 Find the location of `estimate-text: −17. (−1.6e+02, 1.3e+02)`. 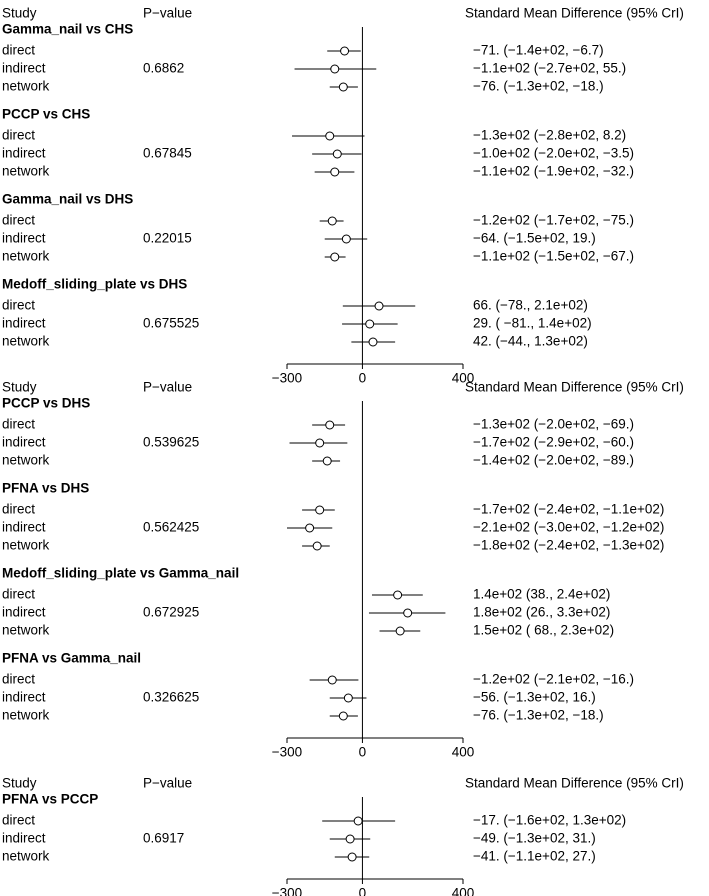

estimate-text: −17. (−1.6e+02, 1.3e+02) is located at coordinates (549, 820).